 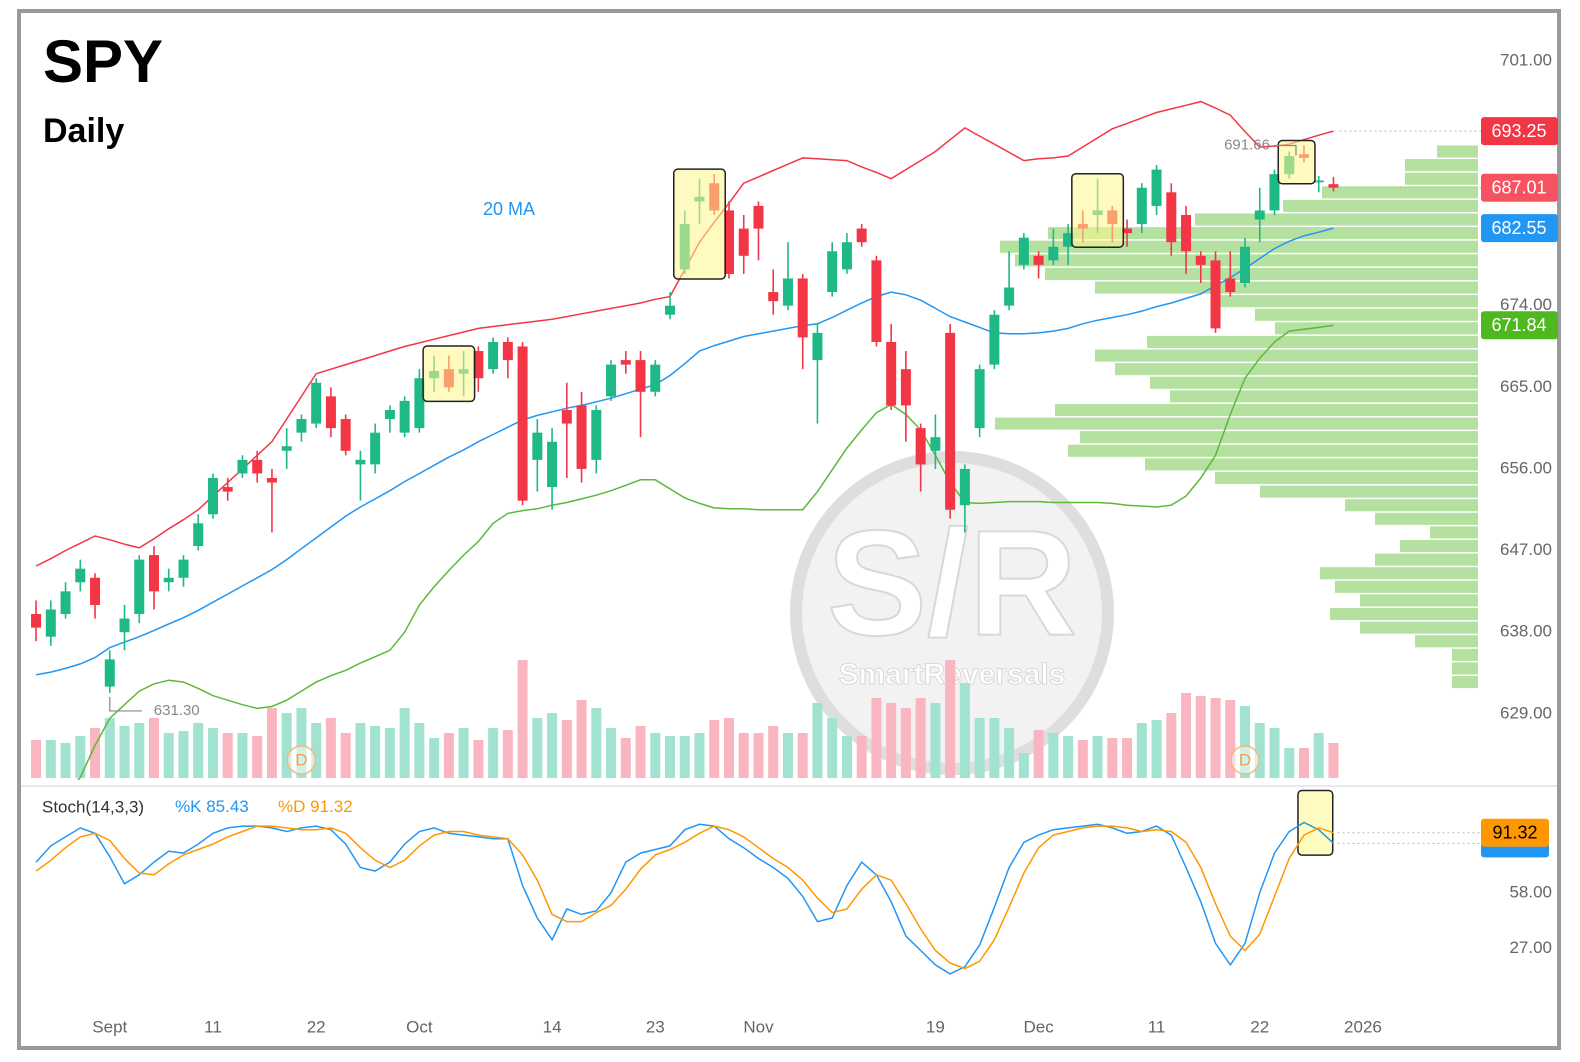 What do you see at coordinates (1530, 891) in the screenshot?
I see `y-tick-label: 58.00` at bounding box center [1530, 891].